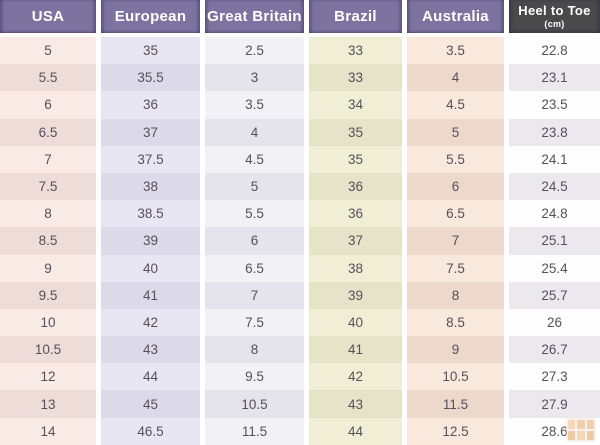 This screenshot has height=445, width=600. Describe the element at coordinates (554, 295) in the screenshot. I see `table-cell: 25.7` at that location.